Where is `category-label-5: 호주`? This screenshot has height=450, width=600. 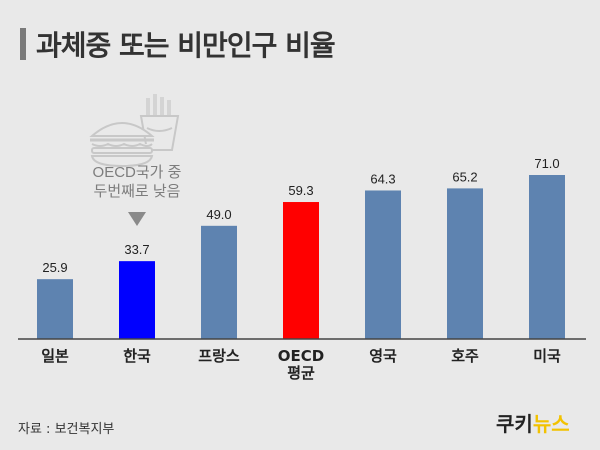
category-label-5: 호주 is located at coordinates (465, 356).